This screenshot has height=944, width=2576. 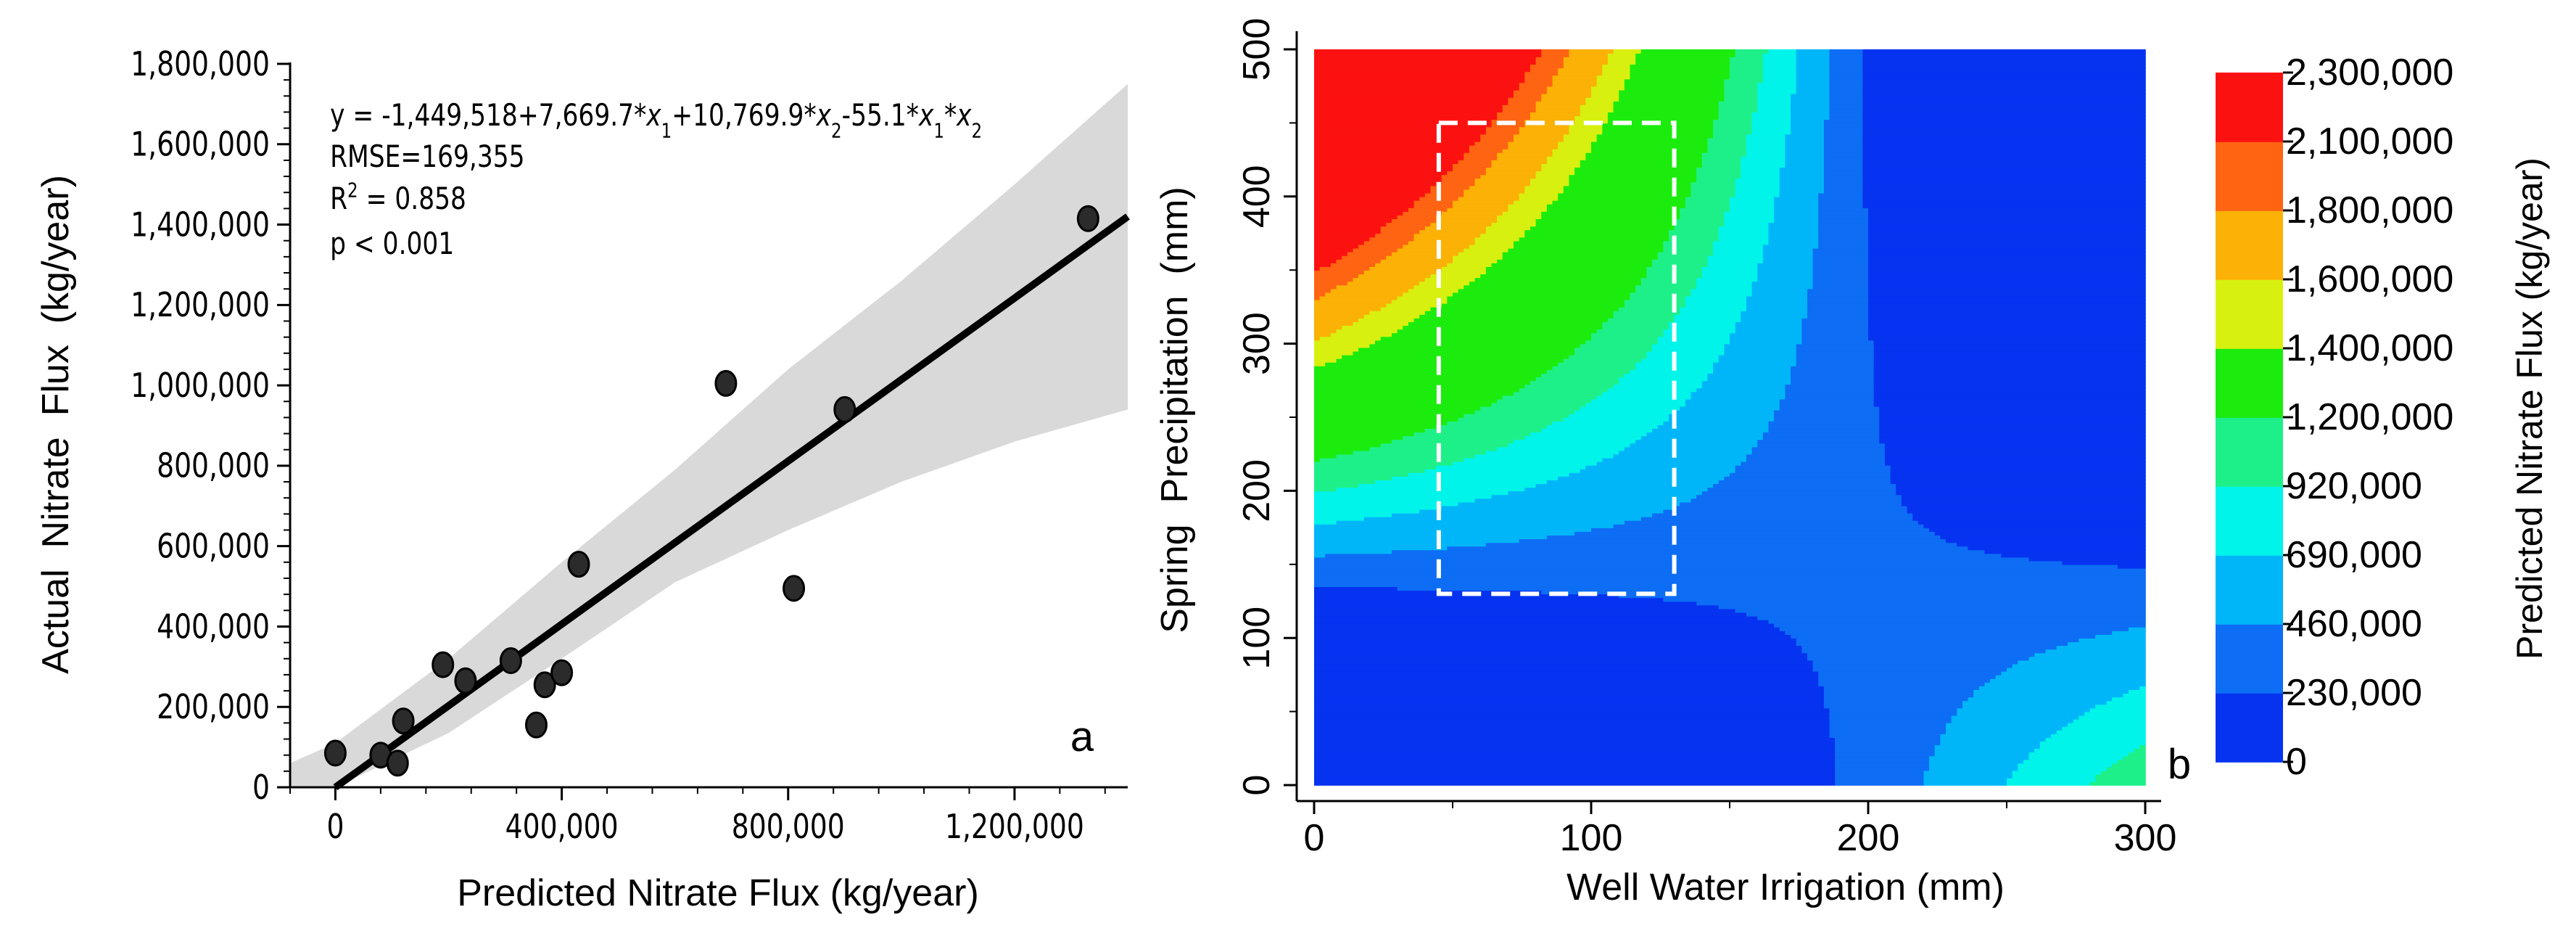 What do you see at coordinates (2369, 73) in the screenshot?
I see `colorbar-label: 2,300,000` at bounding box center [2369, 73].